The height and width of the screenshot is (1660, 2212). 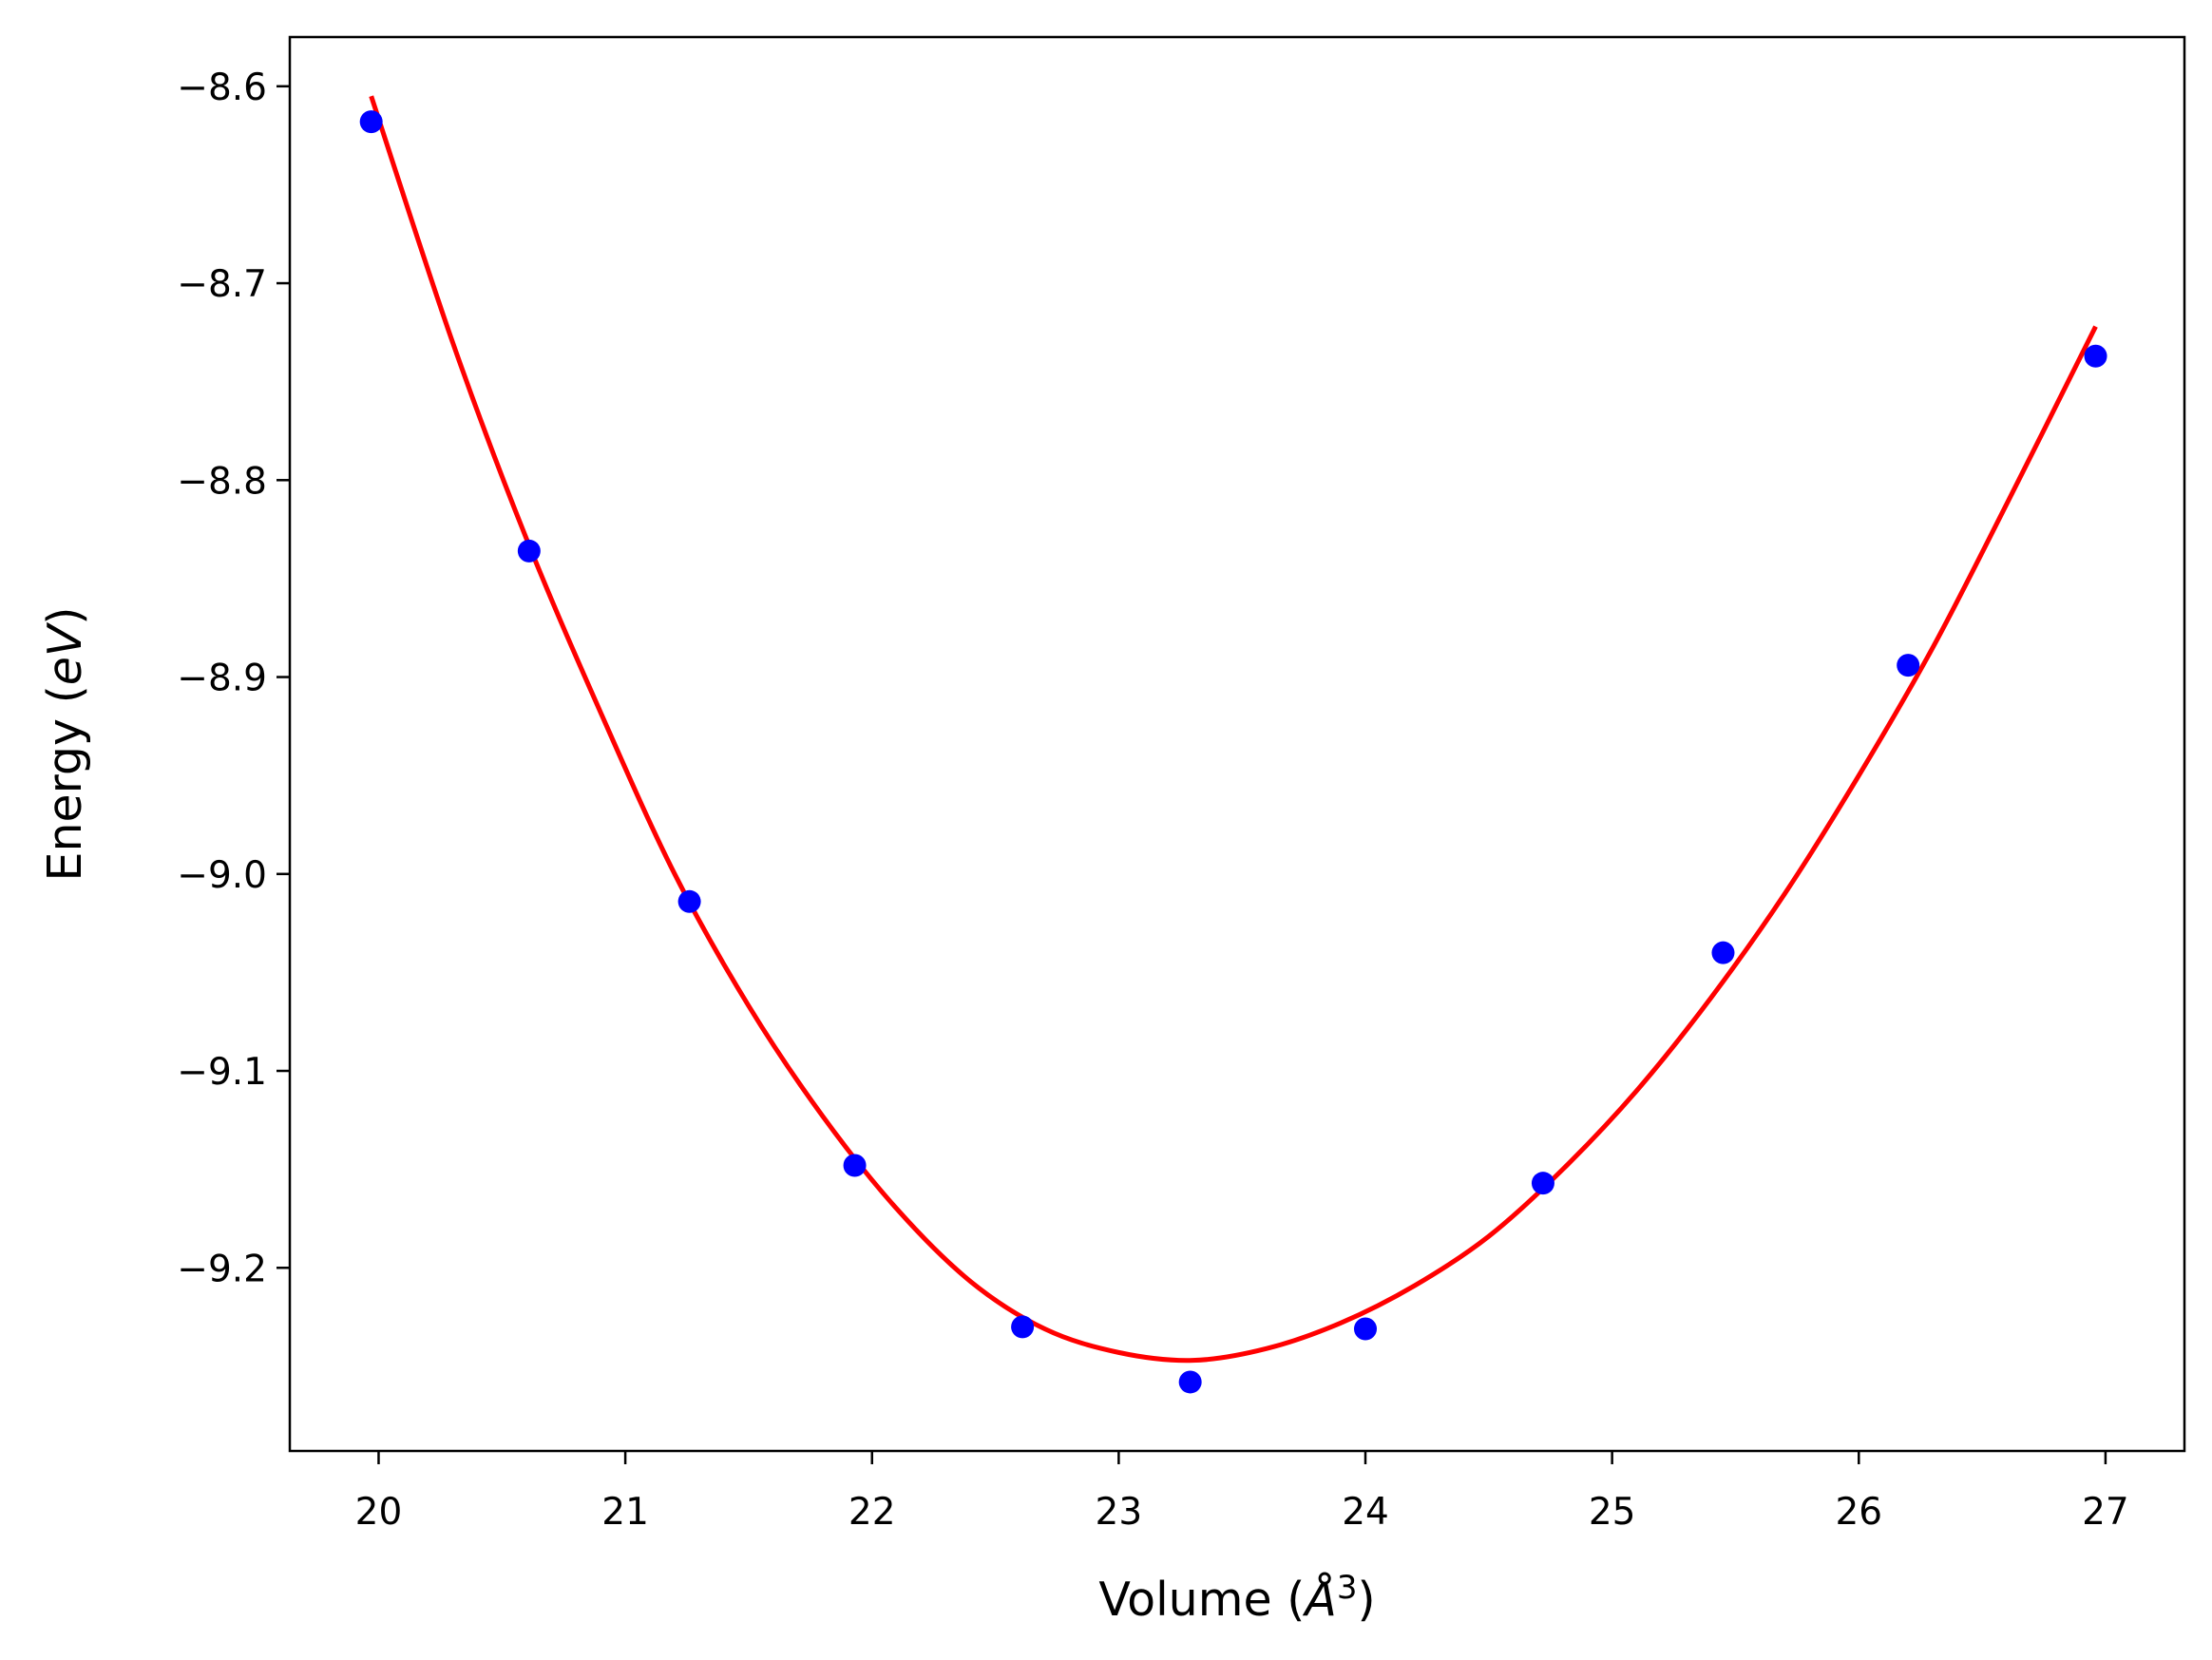 I want to click on x-tick-label: 22, so click(x=873, y=1512).